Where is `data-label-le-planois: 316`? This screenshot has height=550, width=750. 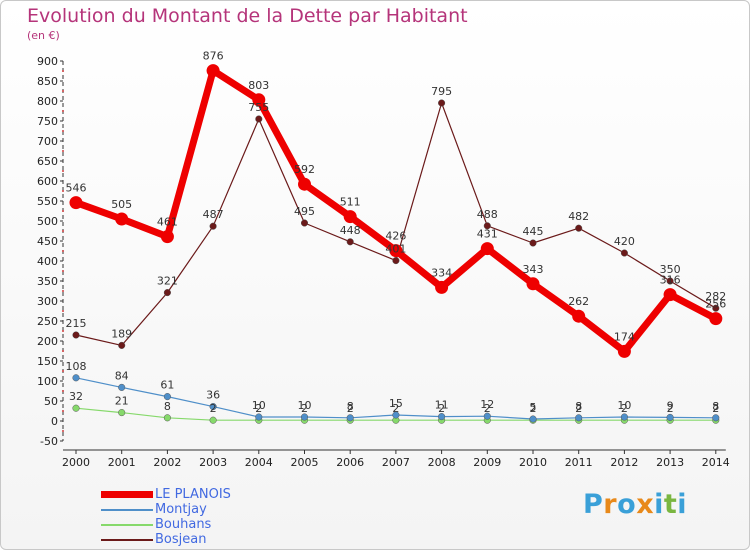
data-label-le-planois: 316 is located at coordinates (670, 280).